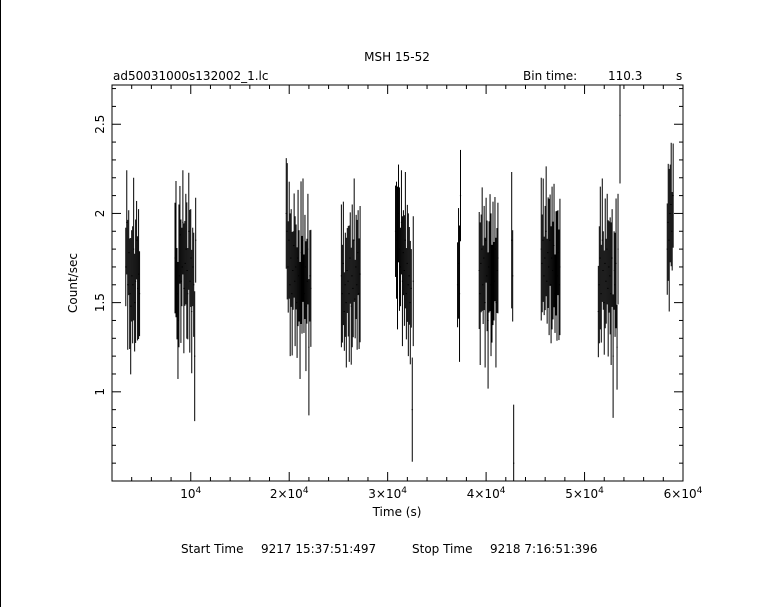 Image resolution: width=766 pixels, height=607 pixels. I want to click on bin-time-value: 110.3, so click(625, 76).